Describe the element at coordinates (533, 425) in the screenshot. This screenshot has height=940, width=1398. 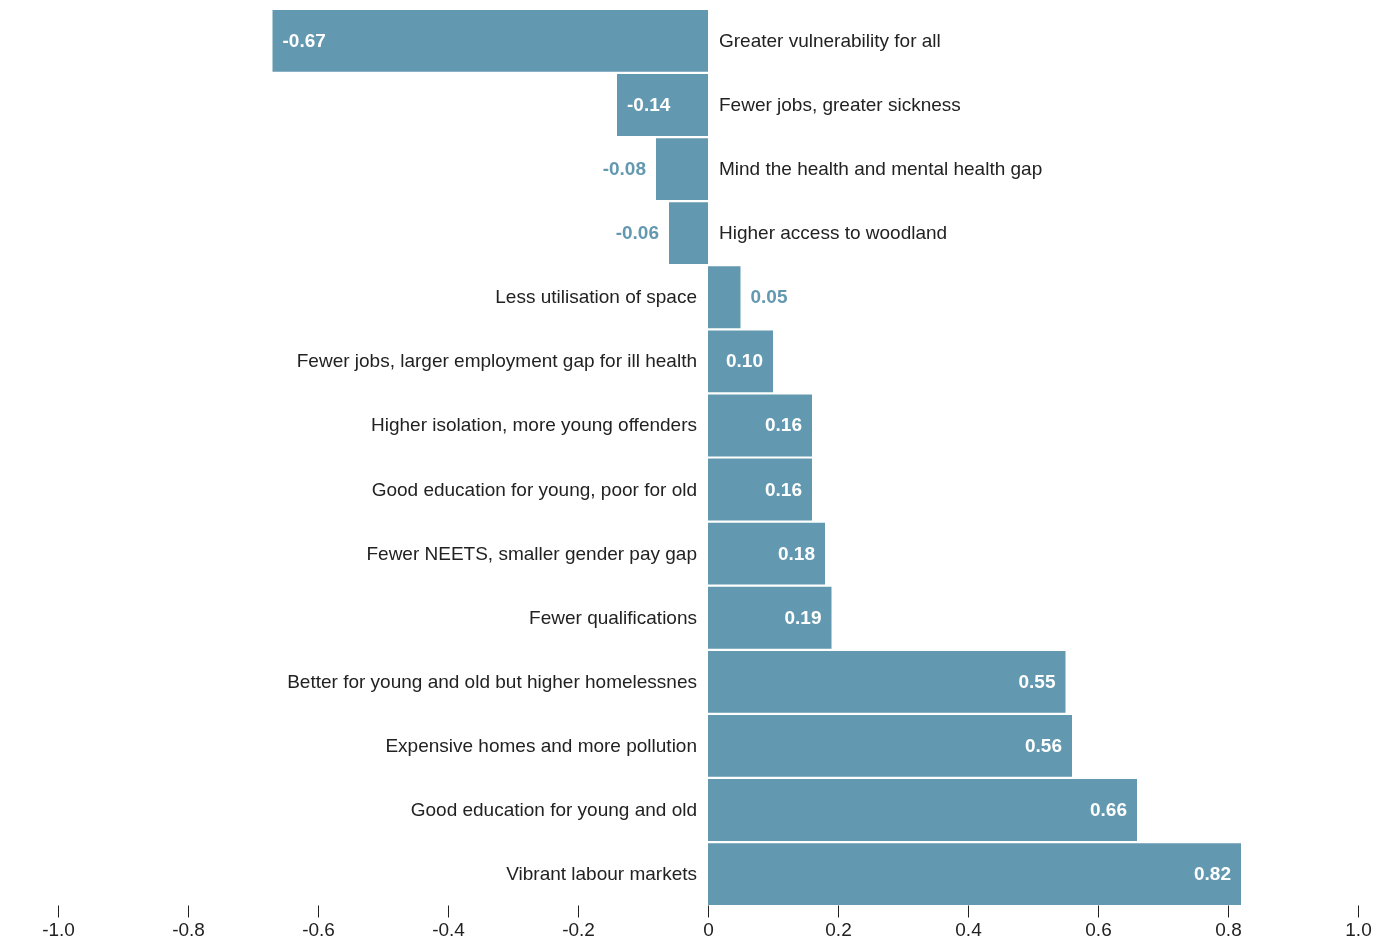
I see `y-tick-label: Higher isolation, more young offenders` at that location.